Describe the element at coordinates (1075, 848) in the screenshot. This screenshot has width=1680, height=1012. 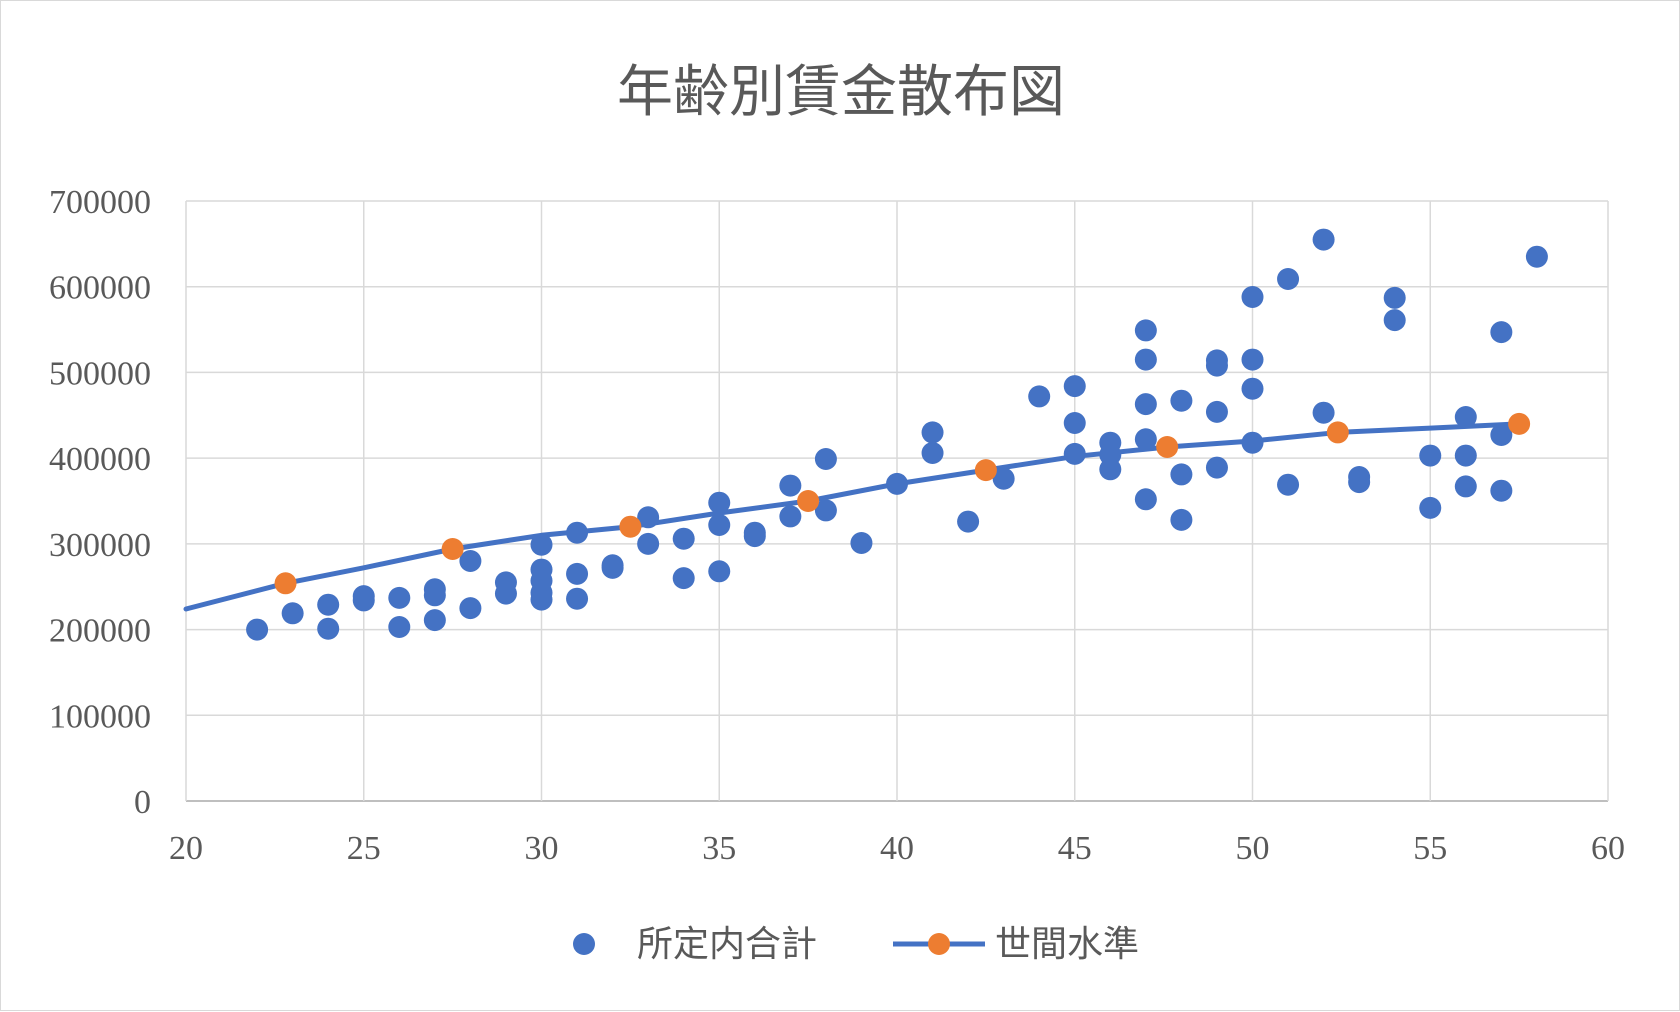
I see `x-tick-label: 45` at that location.